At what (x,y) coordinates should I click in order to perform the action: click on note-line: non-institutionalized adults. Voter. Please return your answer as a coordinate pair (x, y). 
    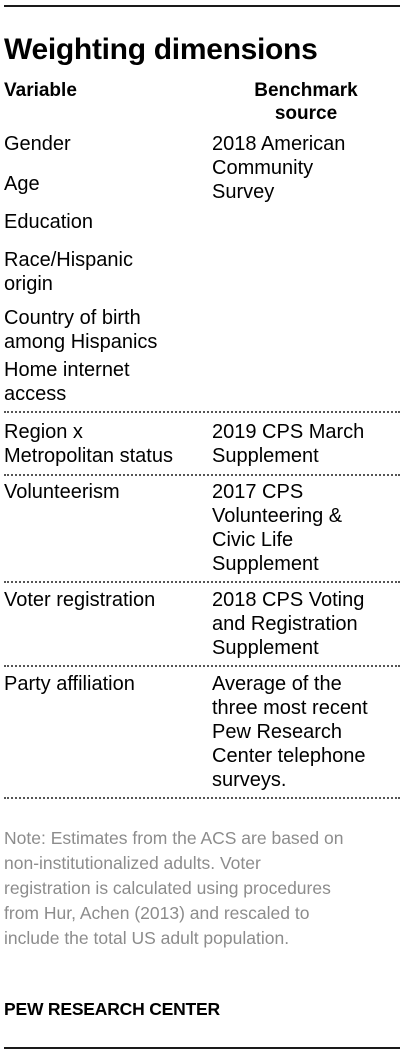
    Looking at the image, I should click on (132, 863).